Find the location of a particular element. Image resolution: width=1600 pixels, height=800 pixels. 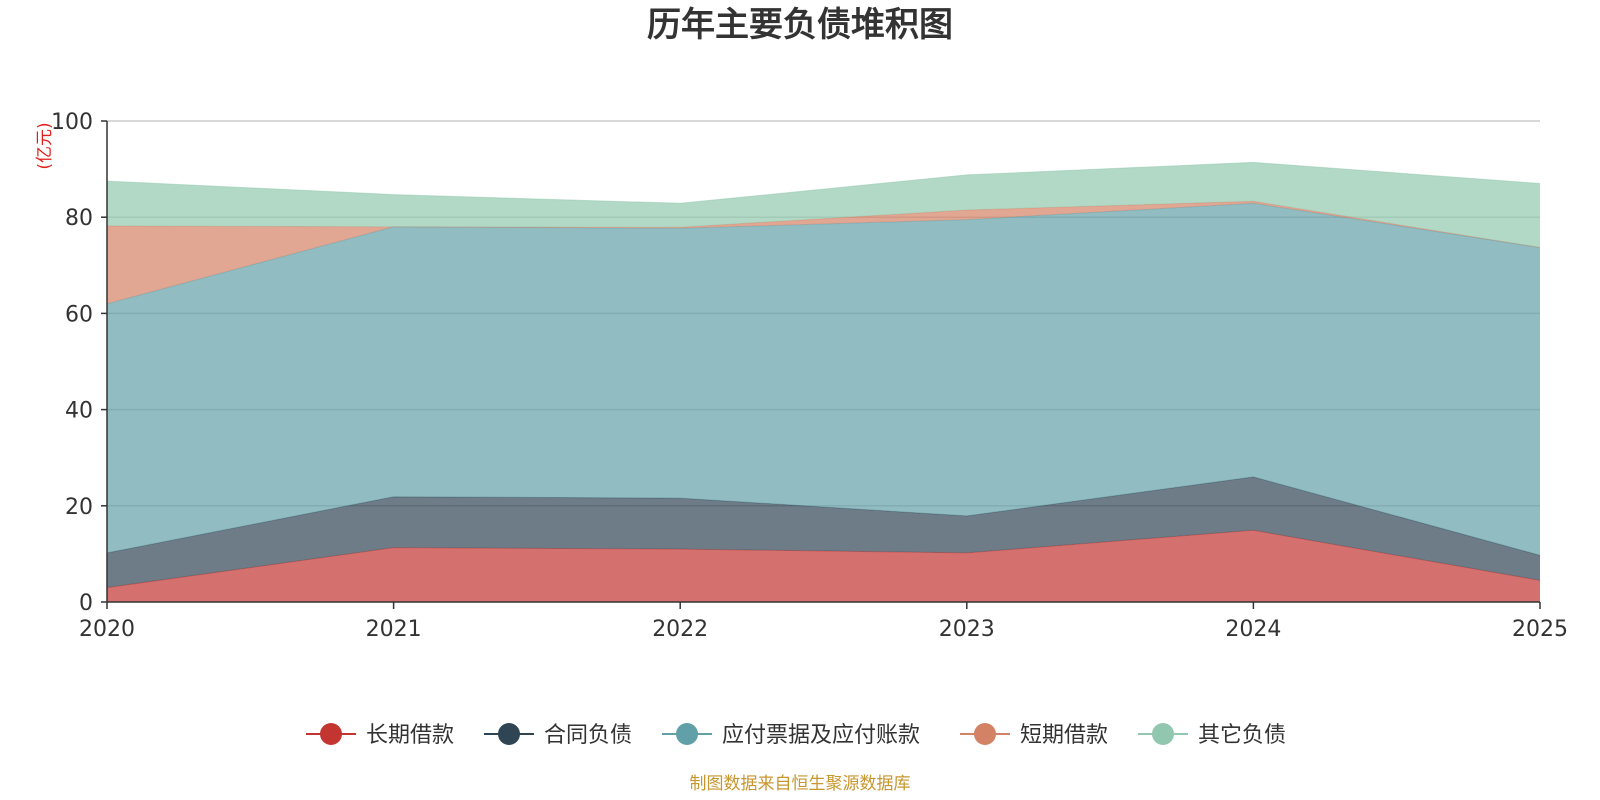

legend-label: 合同负债 is located at coordinates (588, 735).